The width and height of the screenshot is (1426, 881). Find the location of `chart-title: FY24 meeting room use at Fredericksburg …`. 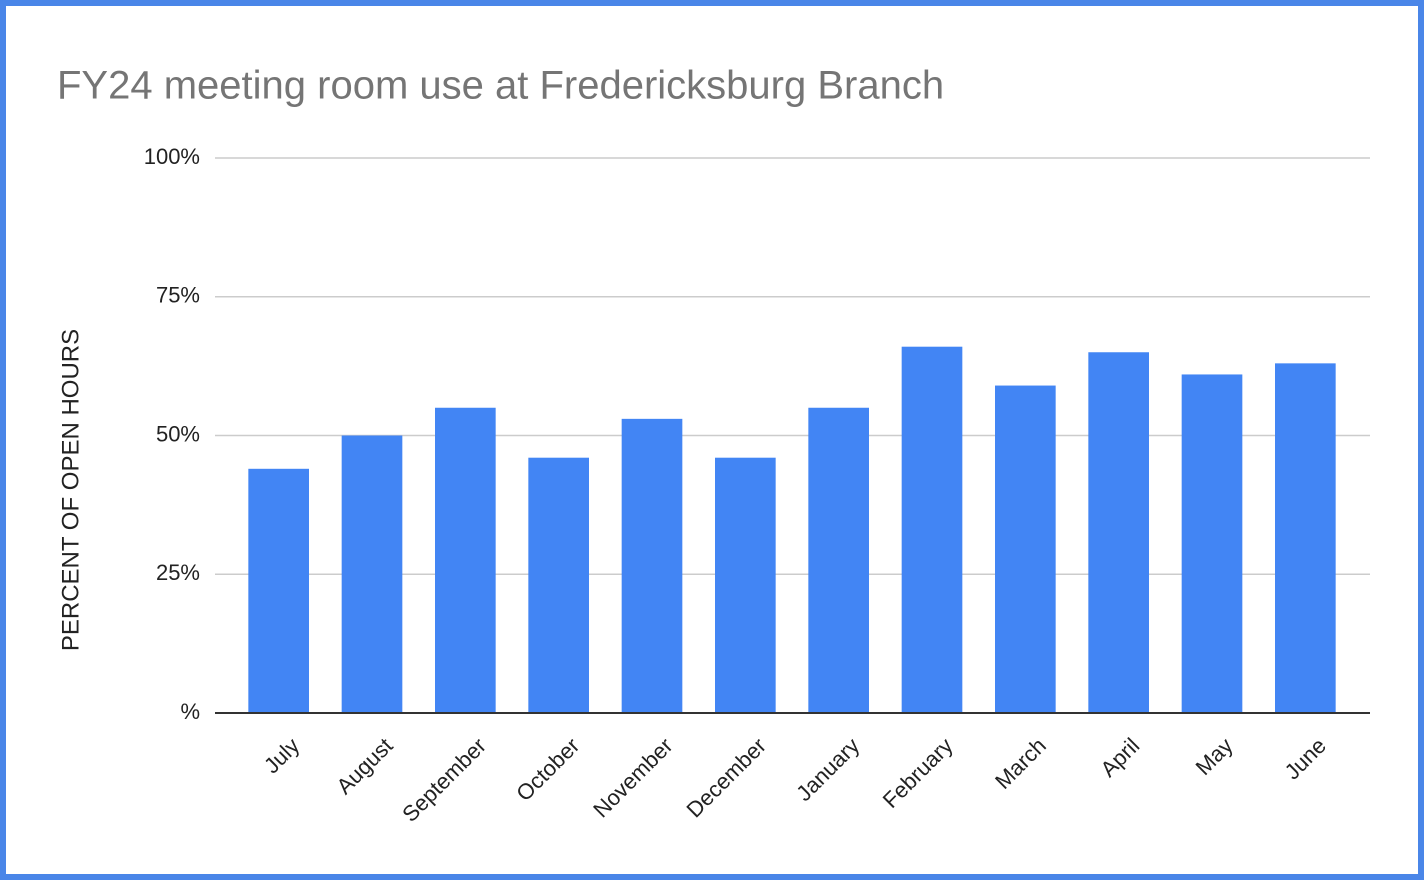

chart-title: FY24 meeting room use at Fredericksburg … is located at coordinates (500, 86).